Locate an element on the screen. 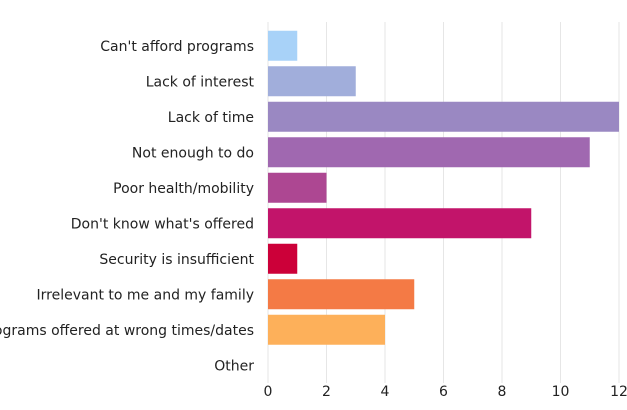  category-label-5: Don't know what's offered is located at coordinates (162, 224).